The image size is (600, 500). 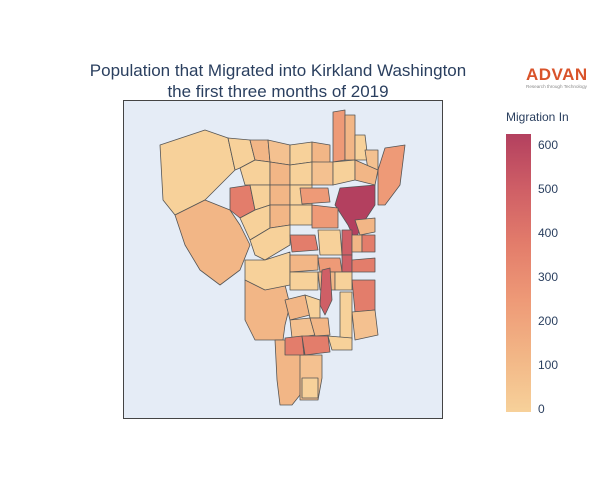 I want to click on region-s1, so click(x=294, y=345).